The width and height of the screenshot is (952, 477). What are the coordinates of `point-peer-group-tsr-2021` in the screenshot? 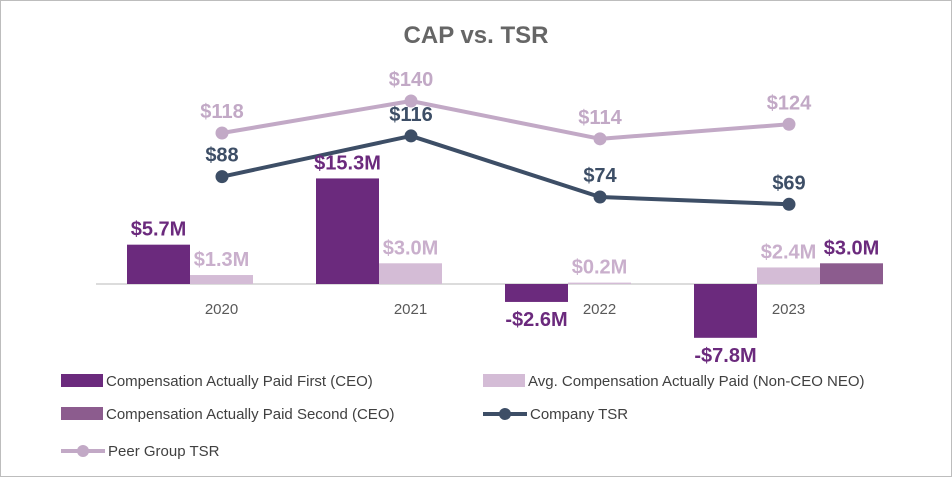 It's located at (411, 101).